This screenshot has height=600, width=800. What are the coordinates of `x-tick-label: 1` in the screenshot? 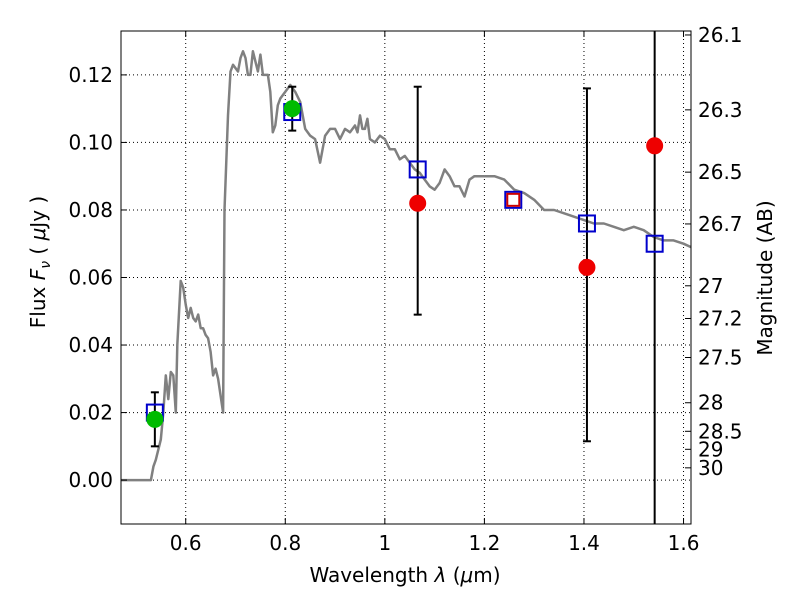 It's located at (384, 543).